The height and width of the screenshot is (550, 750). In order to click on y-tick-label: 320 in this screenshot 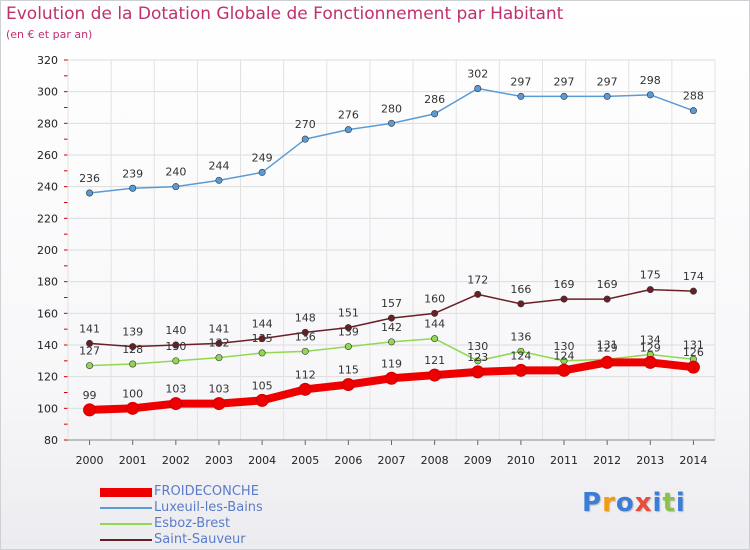, I will do `click(47, 60)`.